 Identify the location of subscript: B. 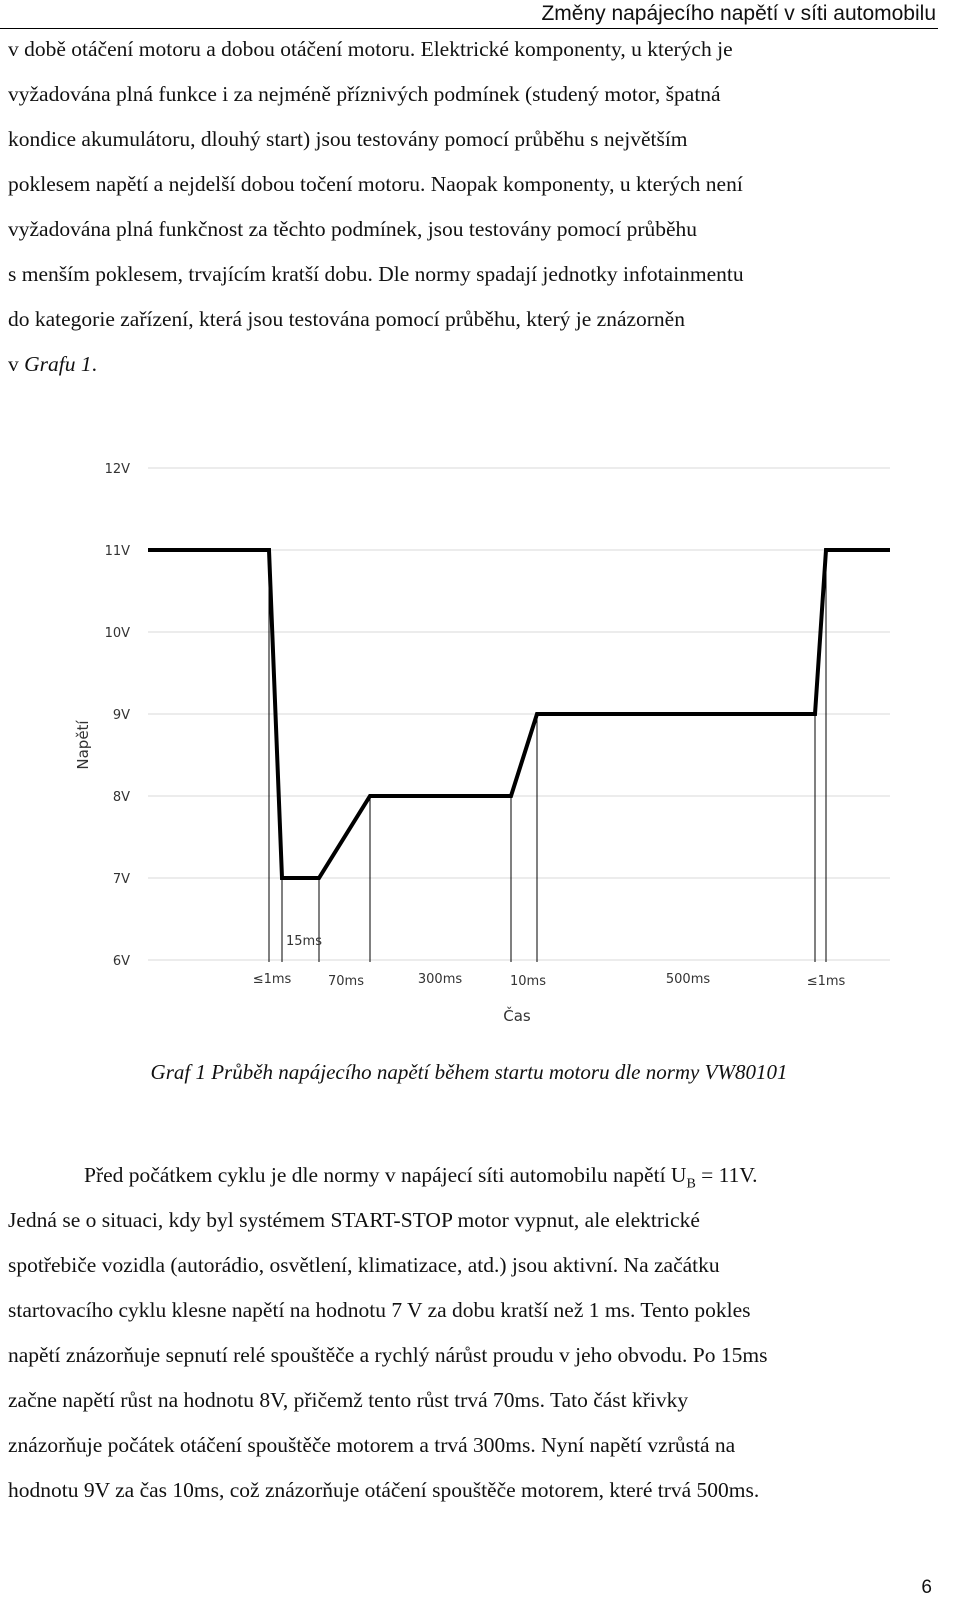
(691, 1184).